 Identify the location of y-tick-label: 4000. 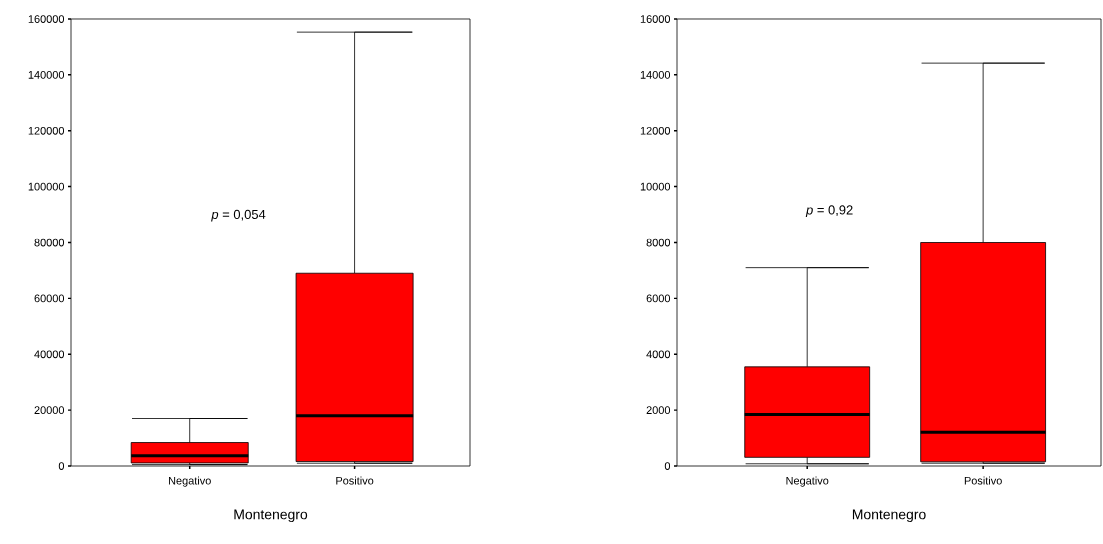
(658, 354).